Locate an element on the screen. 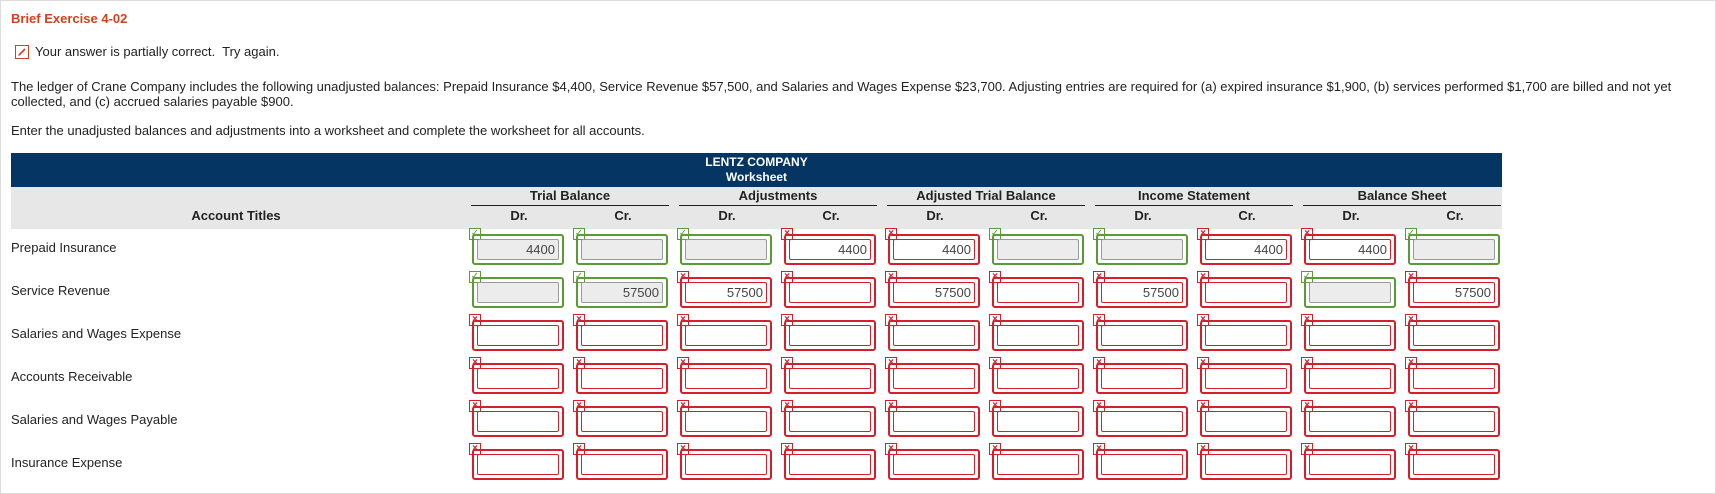  account-title: Service Revenue is located at coordinates (60, 290).